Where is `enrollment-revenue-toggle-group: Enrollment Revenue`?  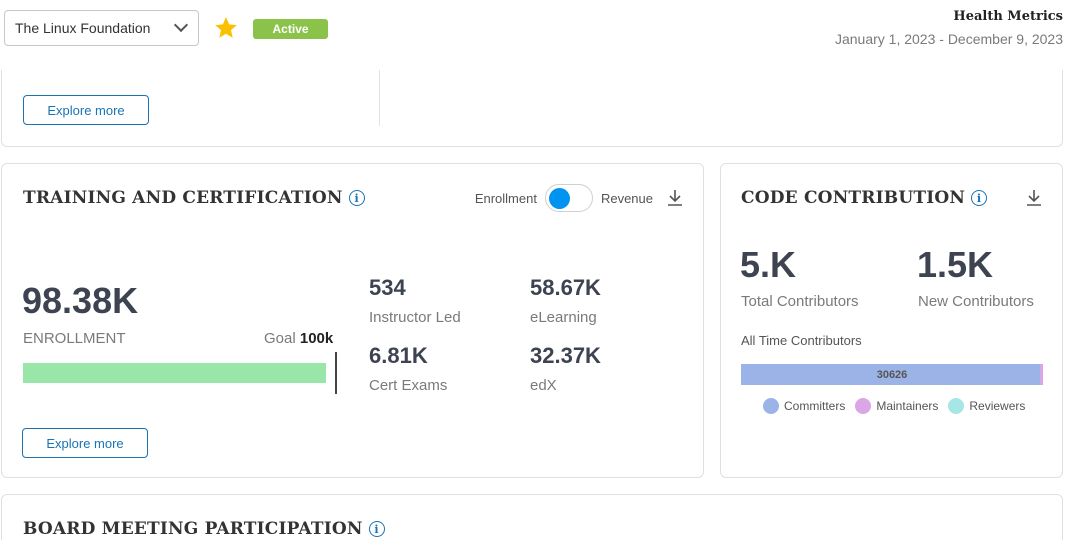
enrollment-revenue-toggle-group: Enrollment Revenue is located at coordinates (564, 198).